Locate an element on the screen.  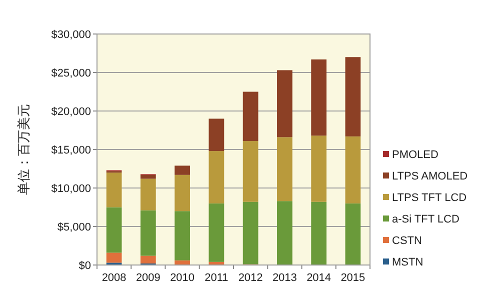
y-tick-label: $30,000 is located at coordinates (71, 35).